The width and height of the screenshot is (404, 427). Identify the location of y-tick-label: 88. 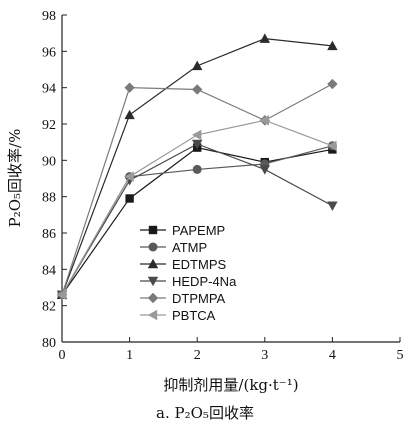
(49, 198).